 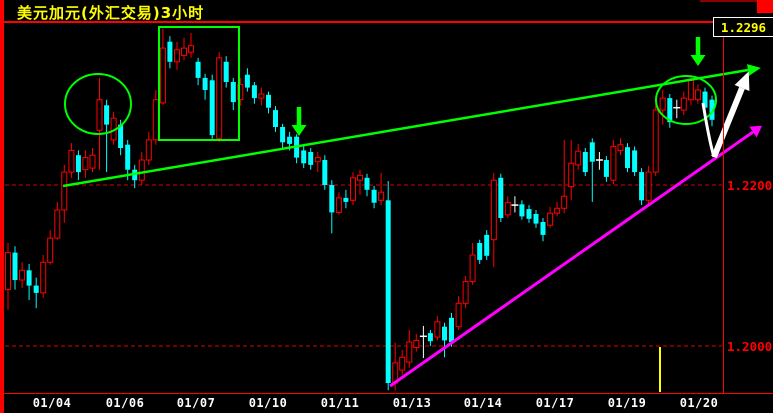 What do you see at coordinates (125, 403) in the screenshot?
I see `x-axis-date-label: 01/06` at bounding box center [125, 403].